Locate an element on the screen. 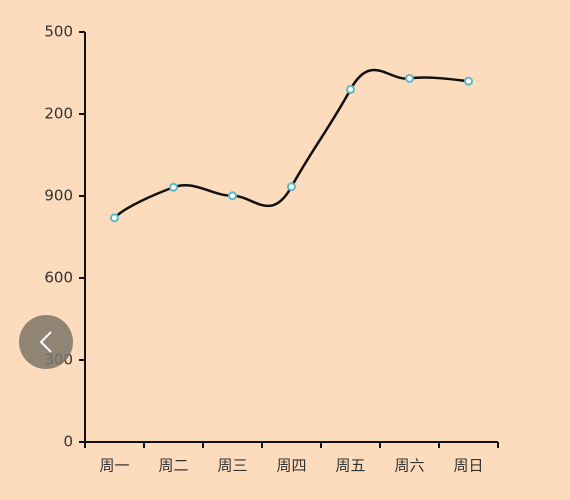 Image resolution: width=570 pixels, height=500 pixels. back-button is located at coordinates (46, 342).